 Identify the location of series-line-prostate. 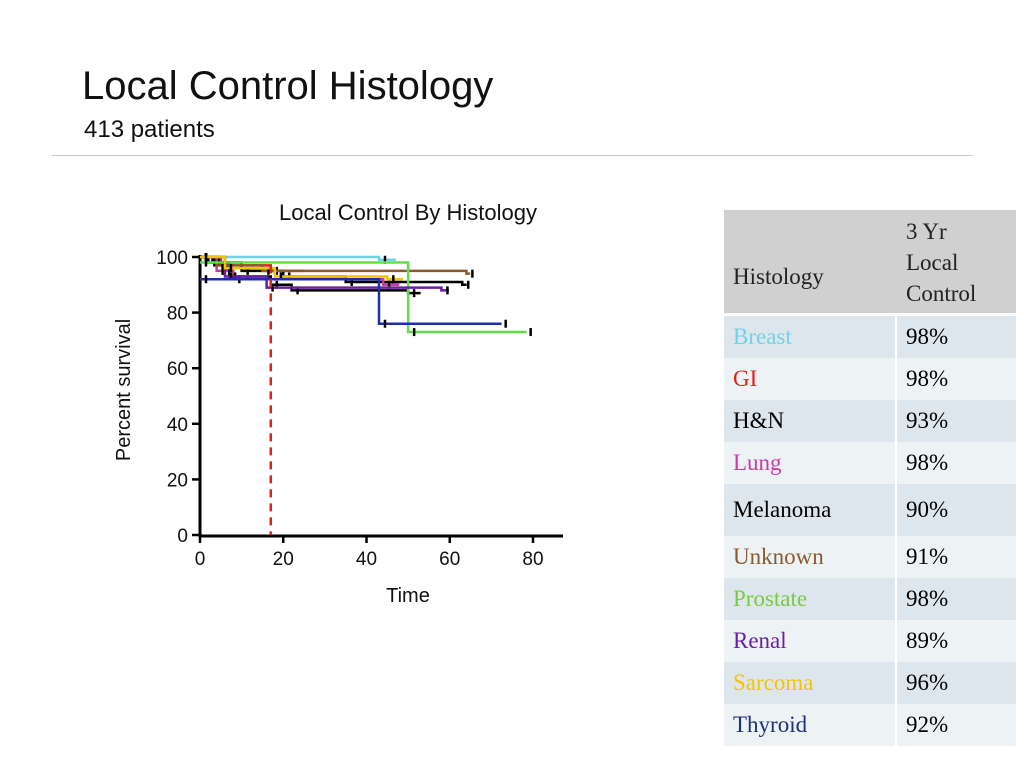
(363, 297).